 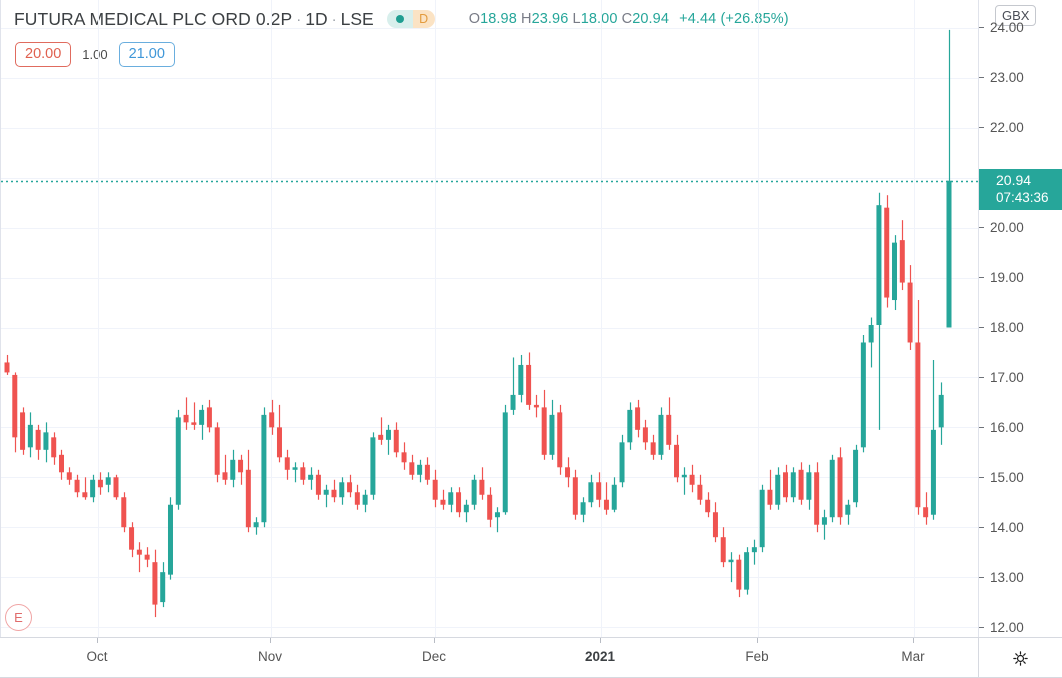 What do you see at coordinates (474, 19) in the screenshot?
I see `open-label: O` at bounding box center [474, 19].